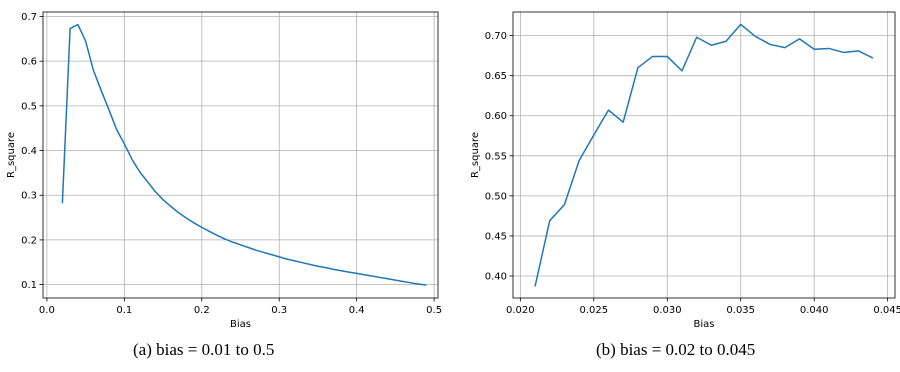 The image size is (900, 372). Describe the element at coordinates (886, 310) in the screenshot. I see `chart-b-x-tick-label: 0.045` at that location.